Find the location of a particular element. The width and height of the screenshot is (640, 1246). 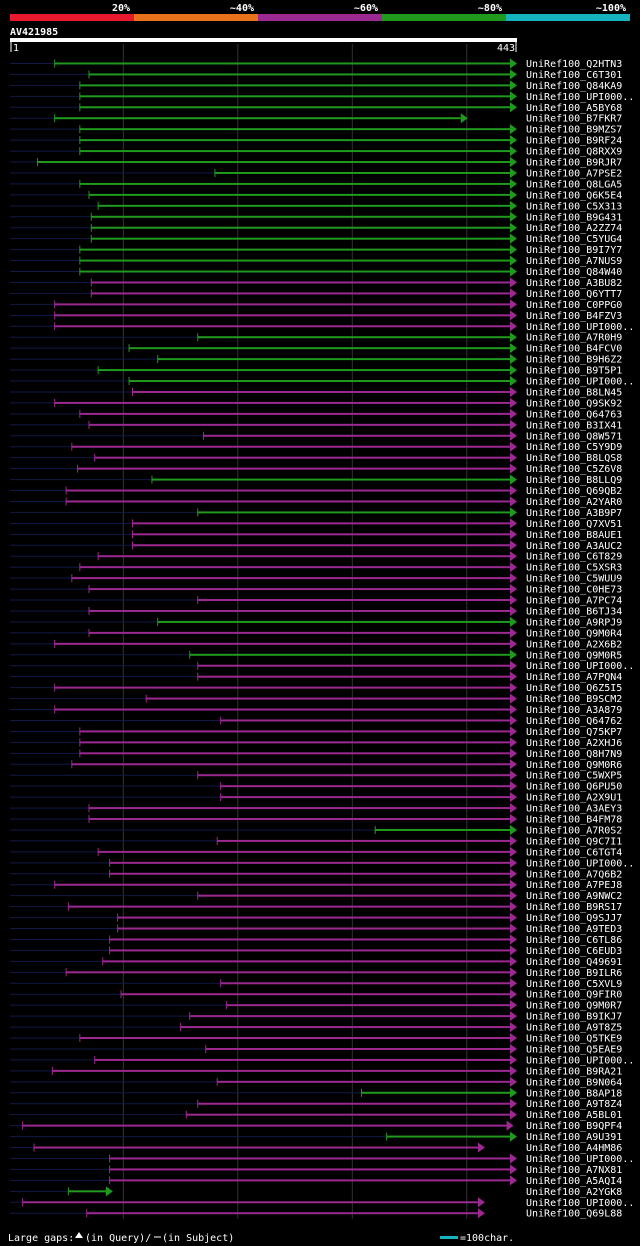

hit-row-36: UniRef100_B8LQS8 is located at coordinates (316, 458).